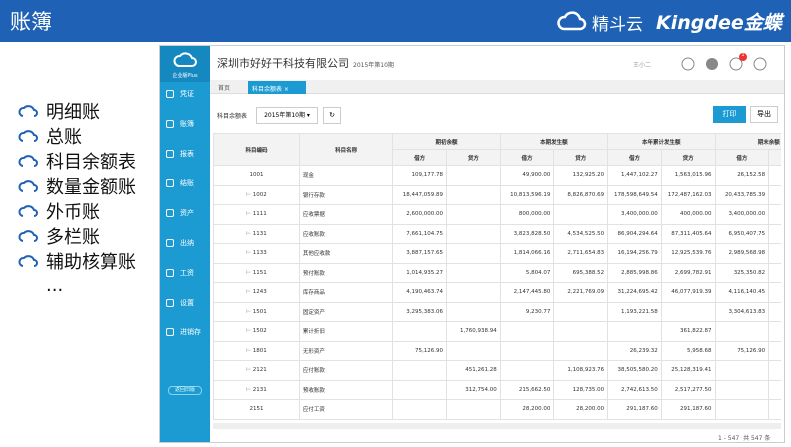 Image resolution: width=791 pixels, height=447 pixels. Describe the element at coordinates (688, 272) in the screenshot. I see `cell: 2,699,782.91` at that location.